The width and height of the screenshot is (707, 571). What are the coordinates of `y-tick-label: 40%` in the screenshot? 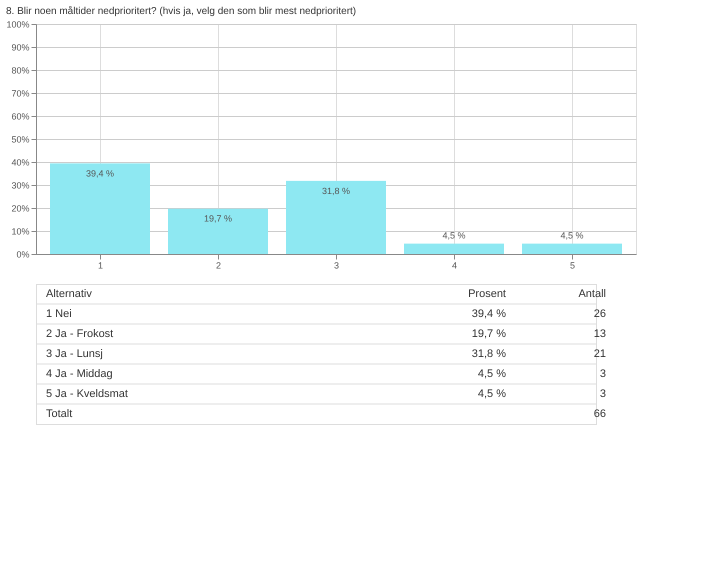 It's located at (20, 163).